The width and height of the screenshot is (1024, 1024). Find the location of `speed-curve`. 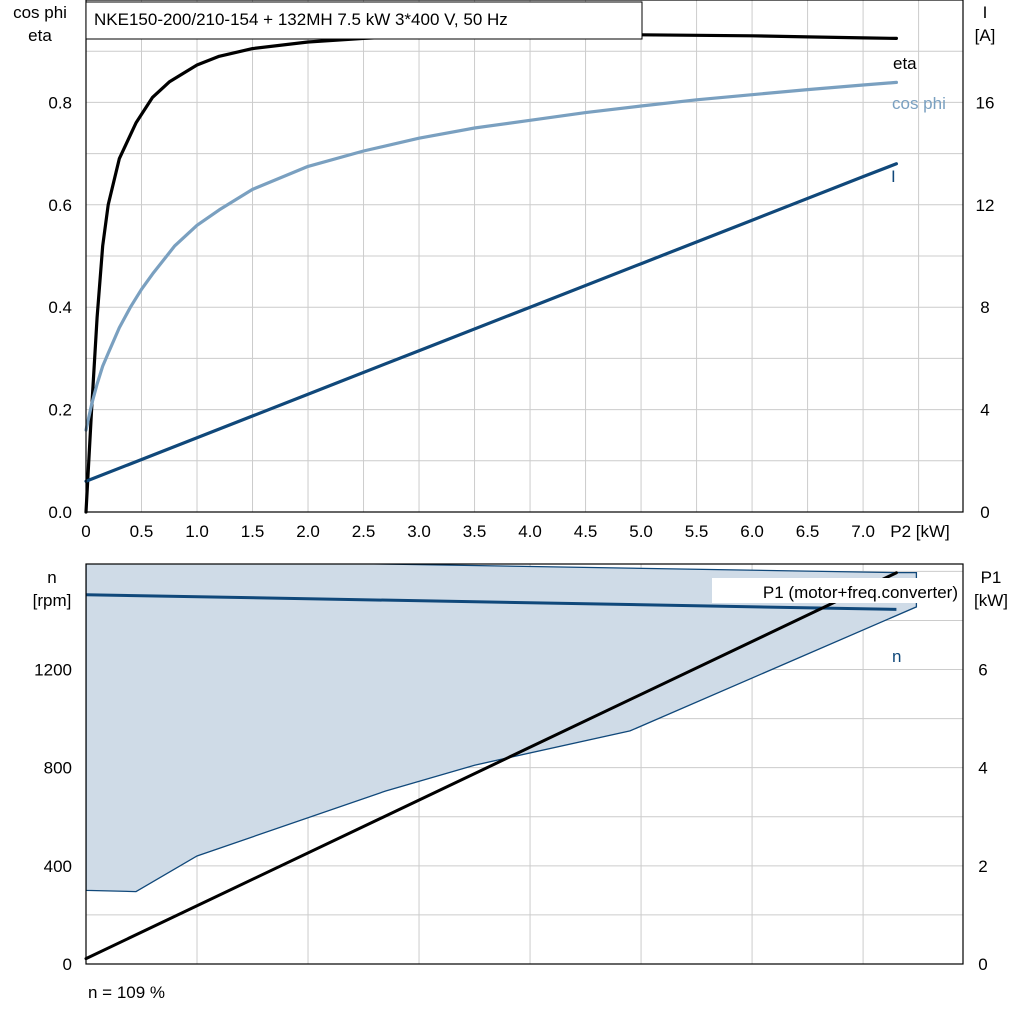

speed-curve is located at coordinates (491, 602).